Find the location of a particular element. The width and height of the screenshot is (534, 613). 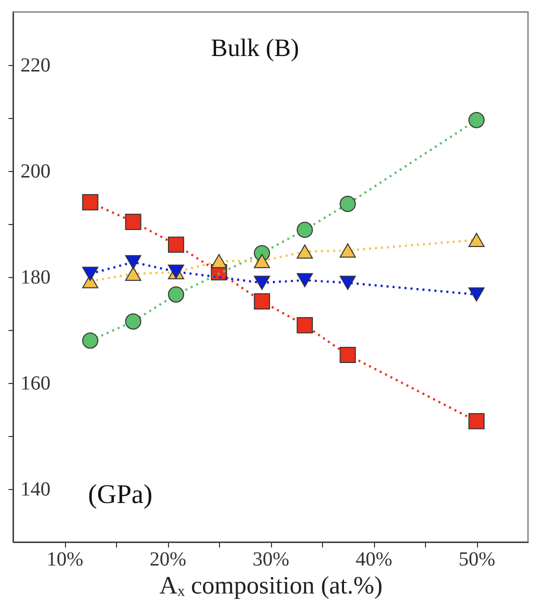

y-tick-label: 200 is located at coordinates (35, 171).